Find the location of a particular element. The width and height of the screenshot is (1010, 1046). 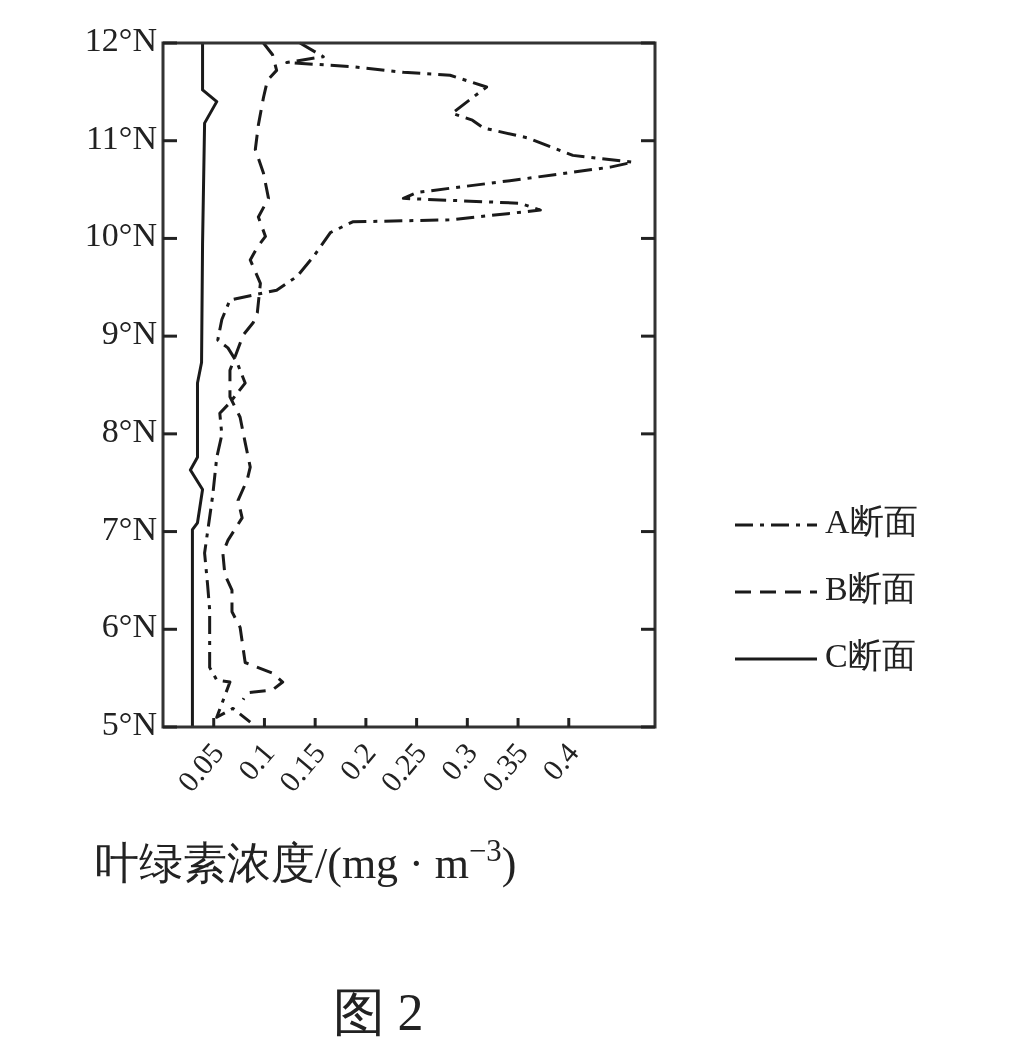

y-tick-label: 11°N is located at coordinates (121, 137).